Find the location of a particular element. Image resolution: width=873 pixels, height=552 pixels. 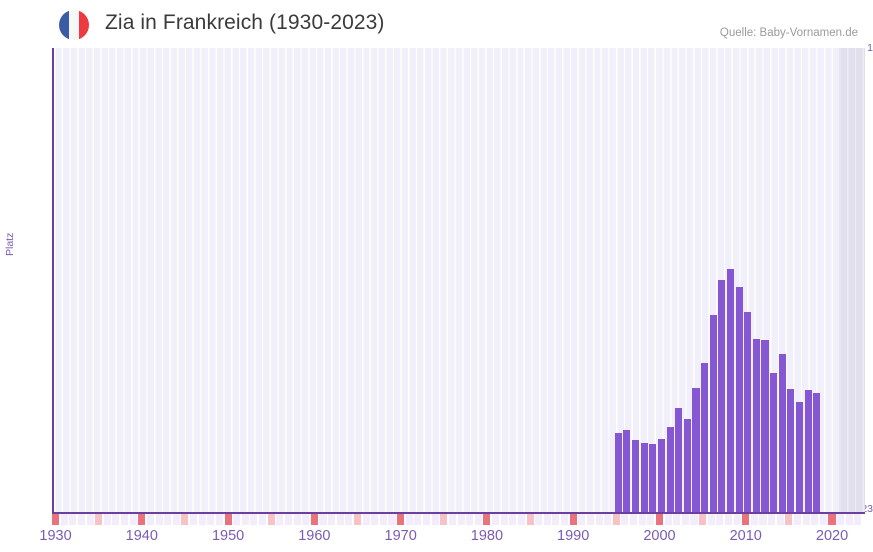

x-tick-2022 is located at coordinates (849, 519).